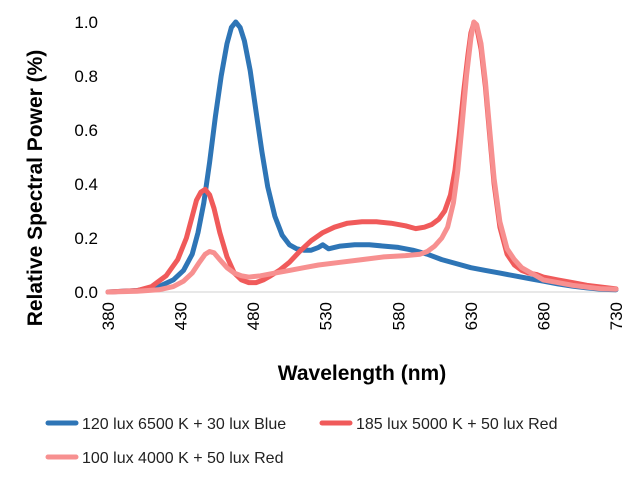 The image size is (640, 481). What do you see at coordinates (184, 424) in the screenshot?
I see `legend-label-1: 120 lux 6500 K + 30 lux Blue` at bounding box center [184, 424].